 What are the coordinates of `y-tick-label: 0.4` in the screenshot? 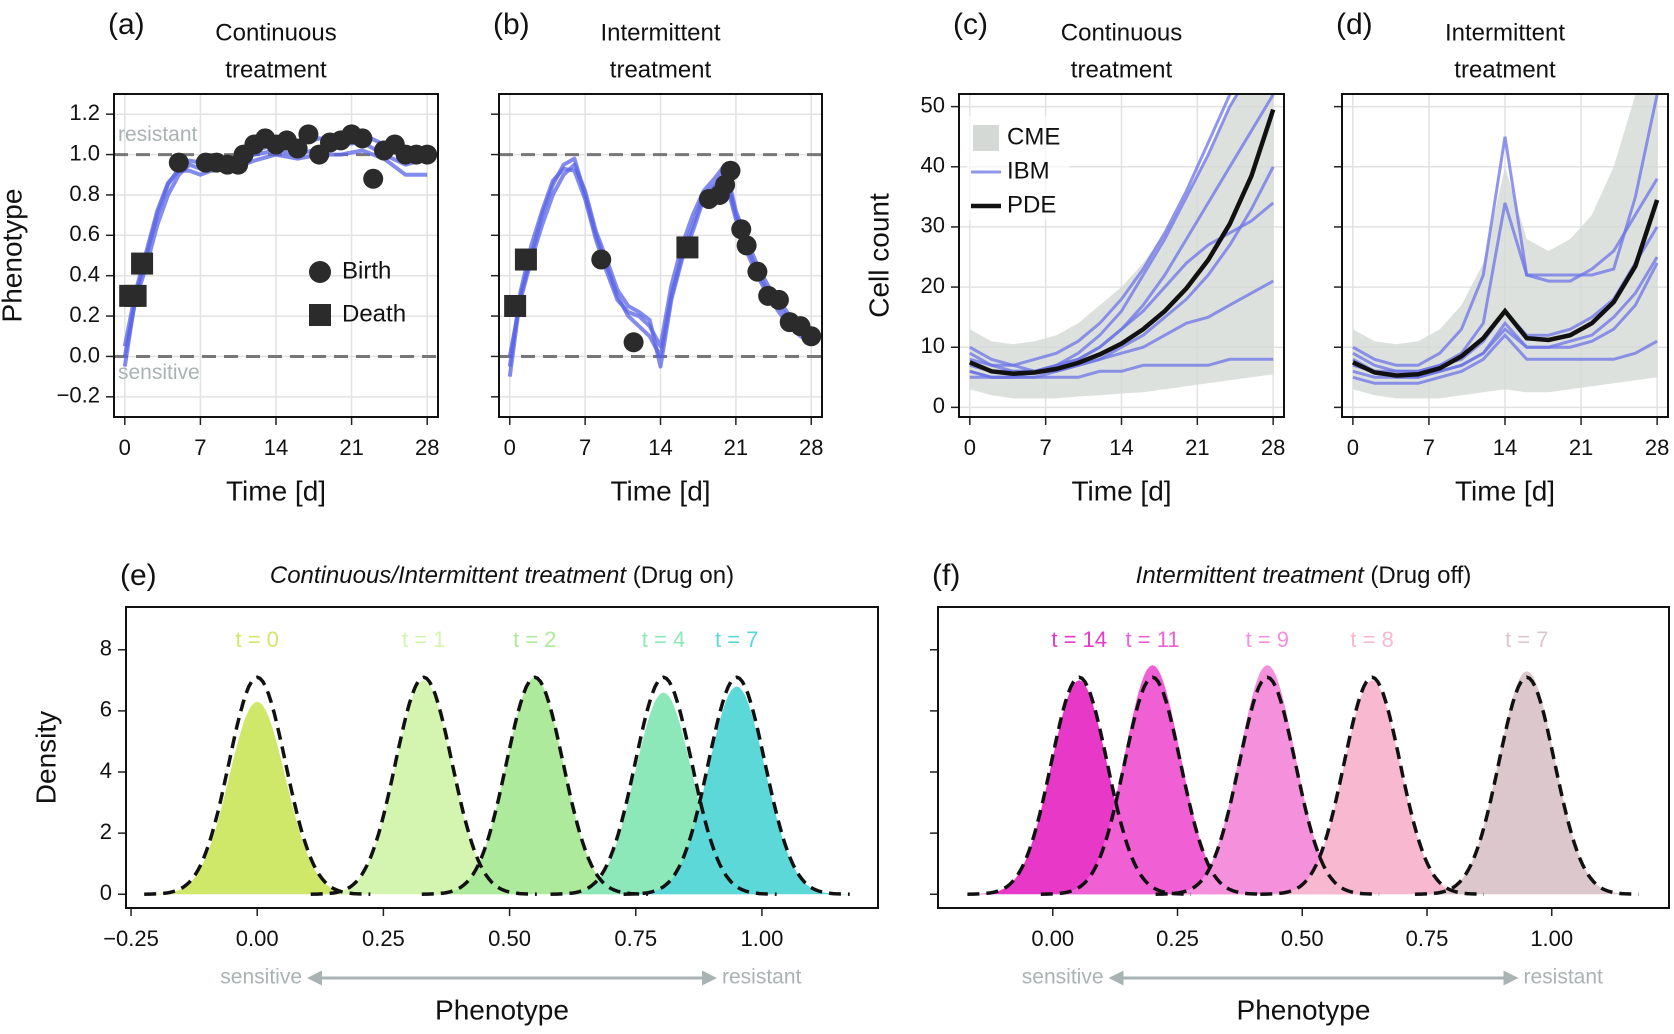 It's located at (84, 274).